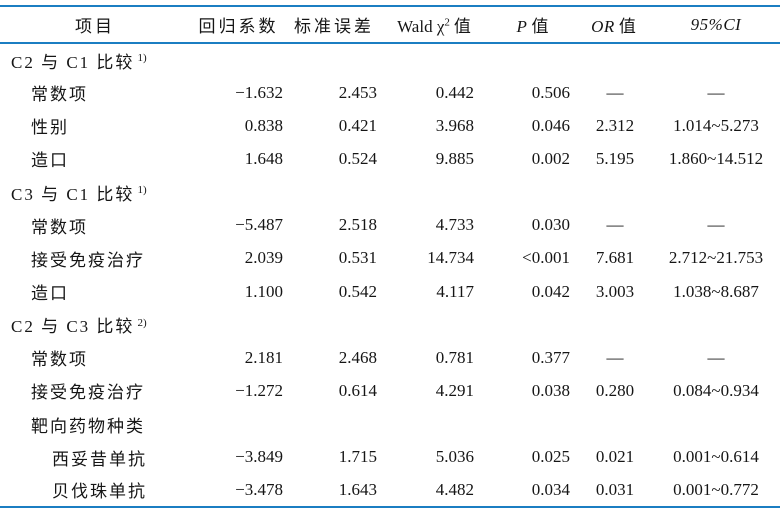 This screenshot has width=780, height=527. I want to click on footnote-marker: 1), so click(142, 57).